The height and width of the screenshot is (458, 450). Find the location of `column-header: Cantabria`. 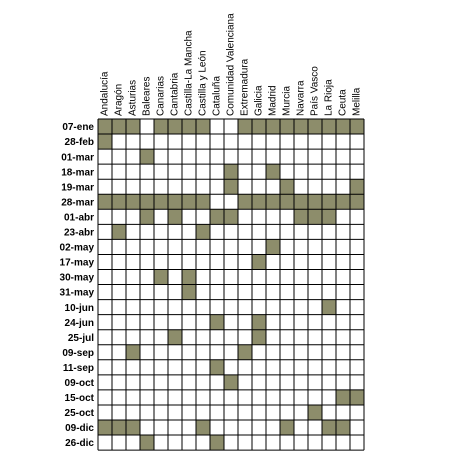

column-header: Cantabria is located at coordinates (175, 94).